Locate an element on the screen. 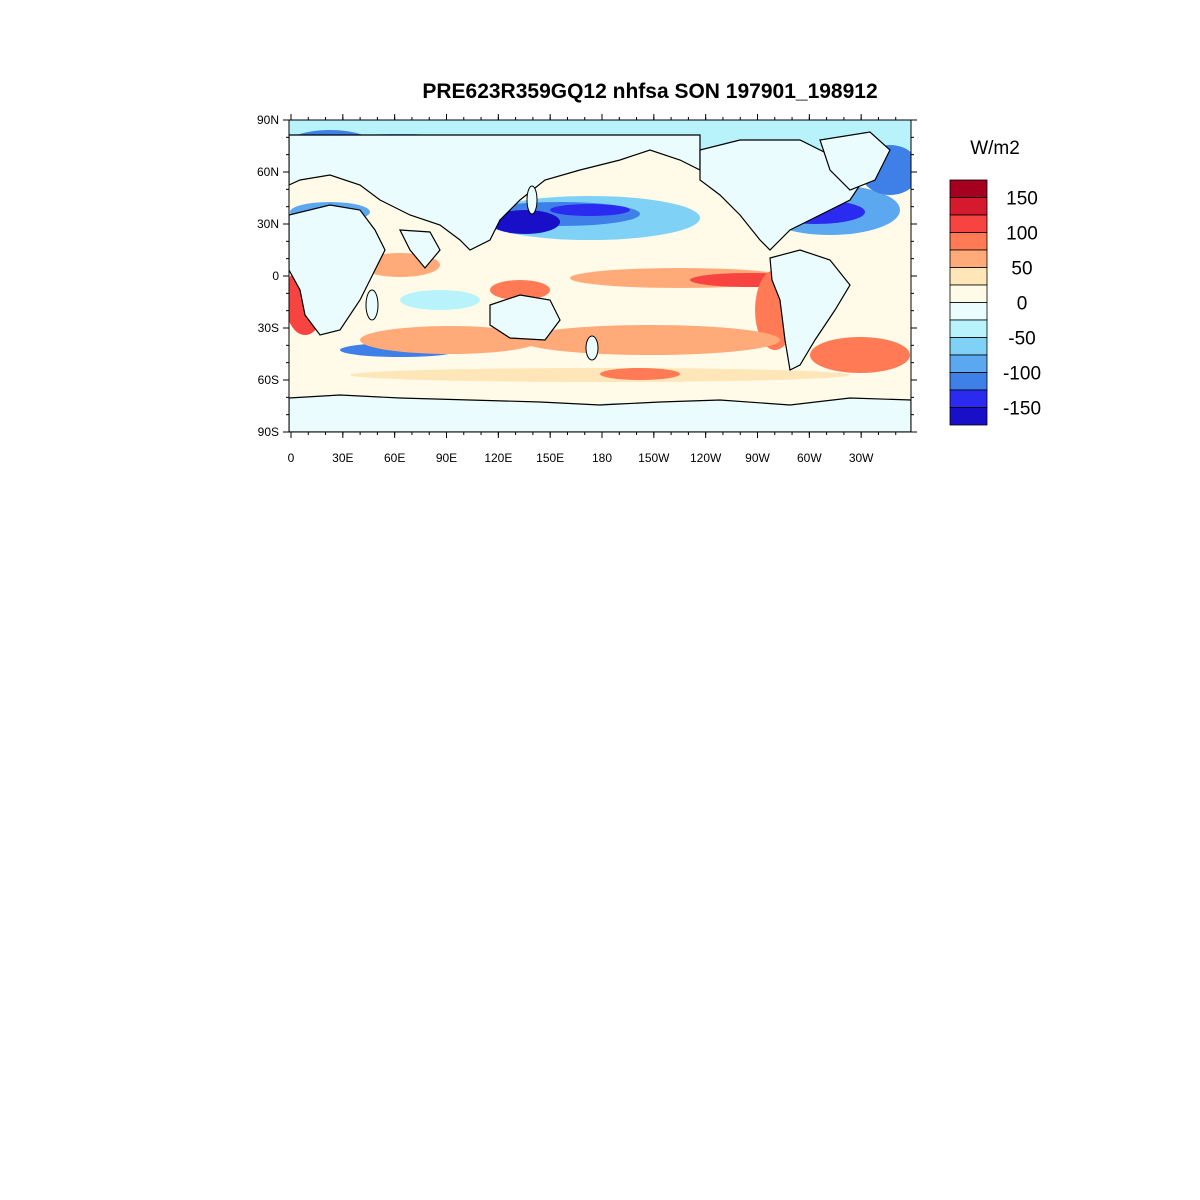 This screenshot has width=1200, height=1200. colorbar-label: -100 is located at coordinates (1022, 374).